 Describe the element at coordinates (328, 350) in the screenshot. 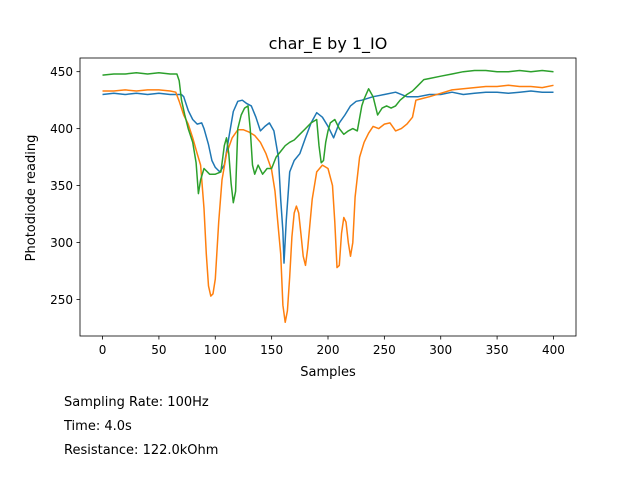

I see `x-tick-label: 200` at that location.